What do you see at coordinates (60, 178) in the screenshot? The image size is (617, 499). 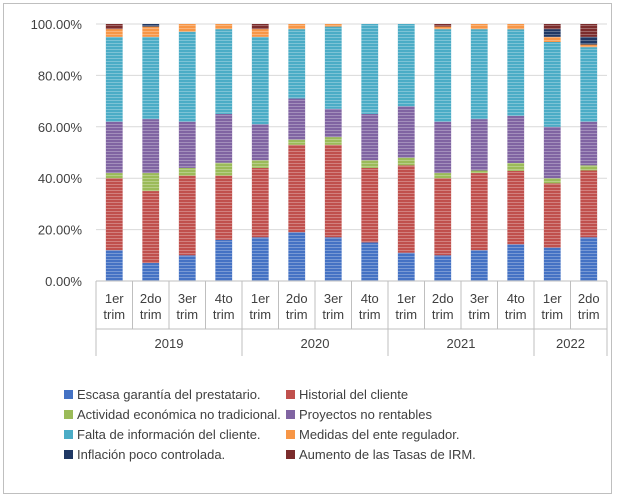 I see `y-tick-label: 40.00%` at bounding box center [60, 178].